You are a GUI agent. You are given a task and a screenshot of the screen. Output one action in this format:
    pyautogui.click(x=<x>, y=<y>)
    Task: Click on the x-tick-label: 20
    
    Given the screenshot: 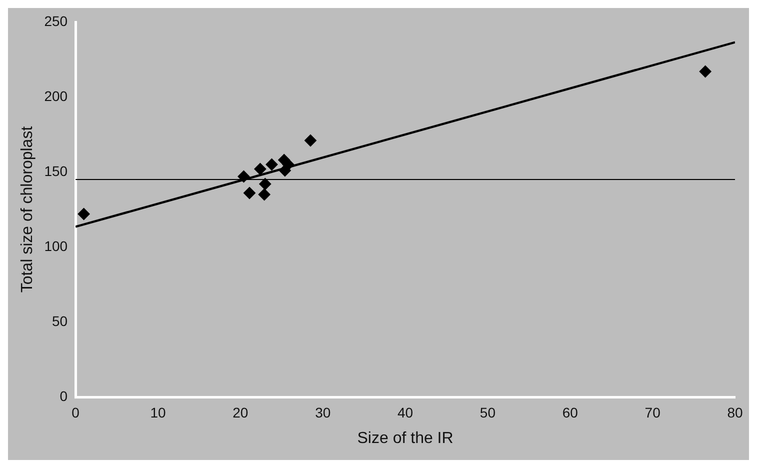 What is the action you would take?
    pyautogui.click(x=240, y=412)
    